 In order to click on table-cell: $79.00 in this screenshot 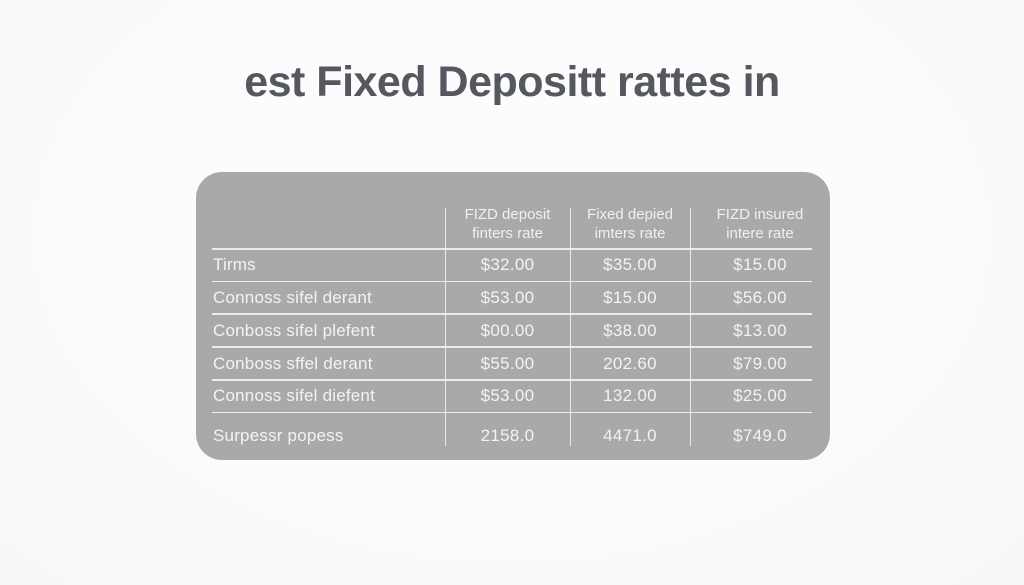, I will do `click(760, 363)`.